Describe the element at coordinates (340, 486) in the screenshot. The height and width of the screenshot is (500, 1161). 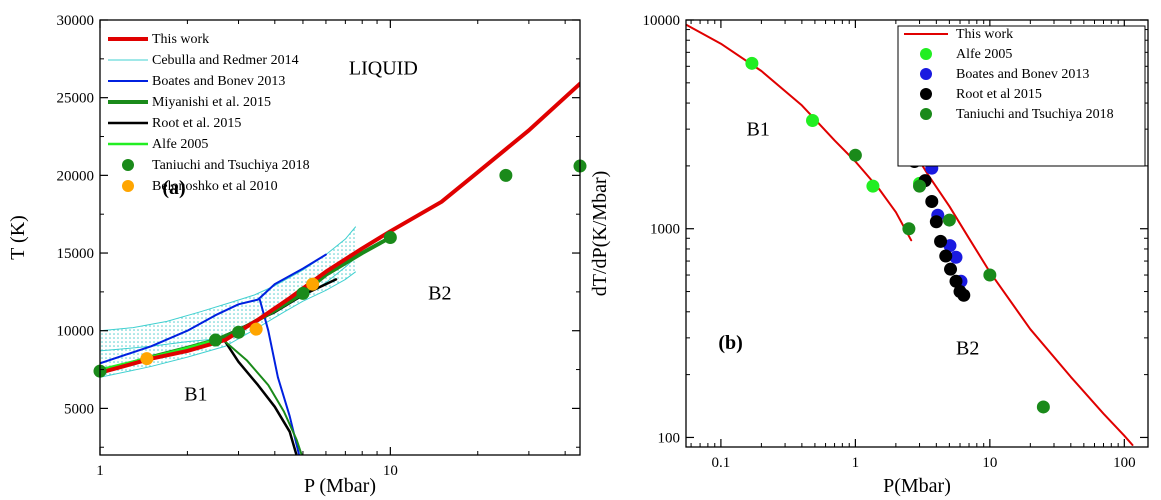
I see `x-axis-label: P (Mbar)` at that location.